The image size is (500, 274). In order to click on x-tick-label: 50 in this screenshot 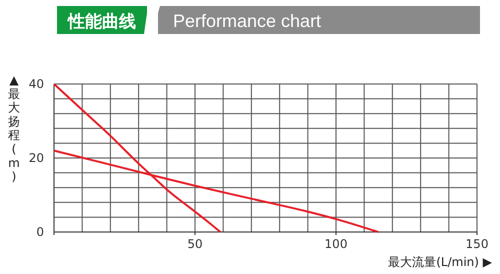, I will do `click(195, 244)`.